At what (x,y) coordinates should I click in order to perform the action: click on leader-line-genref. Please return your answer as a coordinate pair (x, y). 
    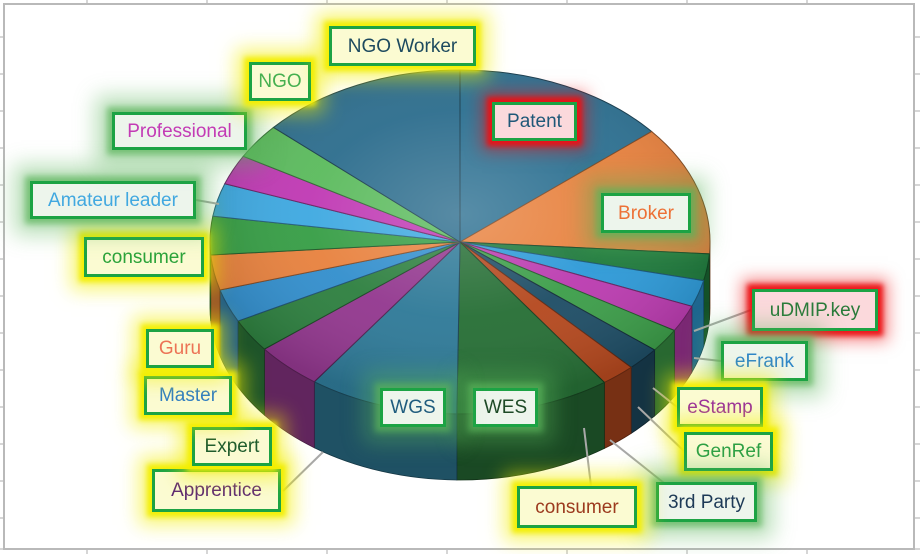
    Looking at the image, I should click on (661, 429).